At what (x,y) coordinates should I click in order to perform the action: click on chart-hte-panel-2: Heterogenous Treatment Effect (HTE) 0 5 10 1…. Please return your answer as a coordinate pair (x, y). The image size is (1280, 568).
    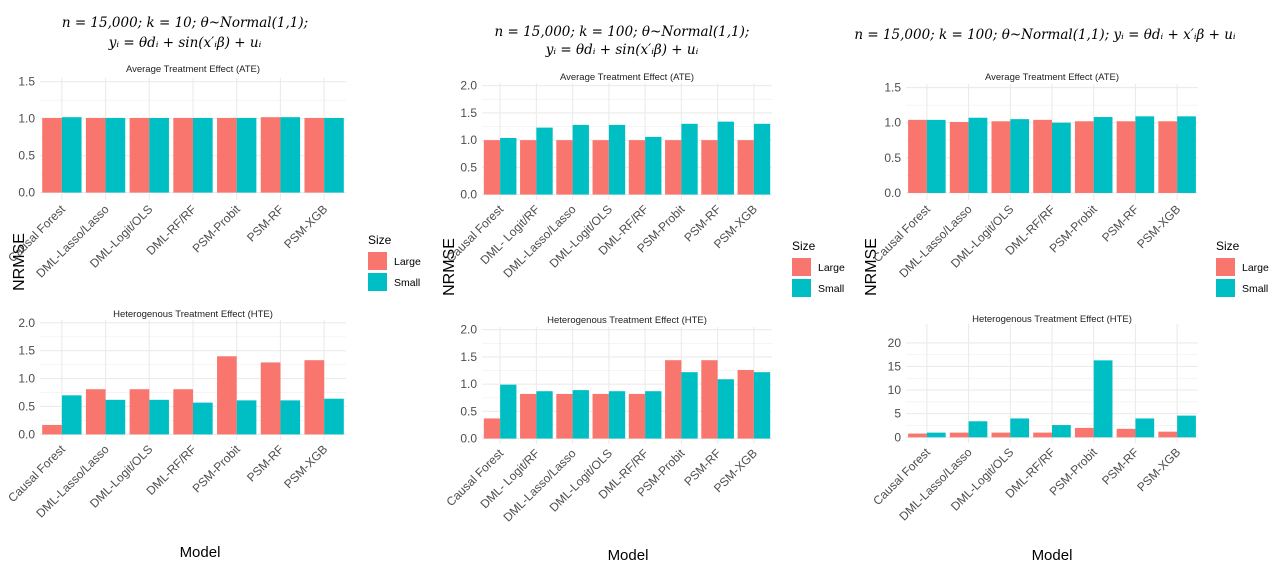
    Looking at the image, I should click on (1034, 419).